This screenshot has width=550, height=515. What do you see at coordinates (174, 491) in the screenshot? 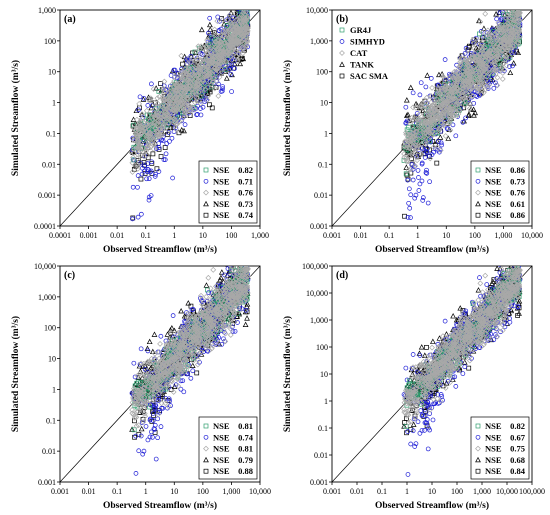
I see `x-tick-label: 10` at bounding box center [174, 491].